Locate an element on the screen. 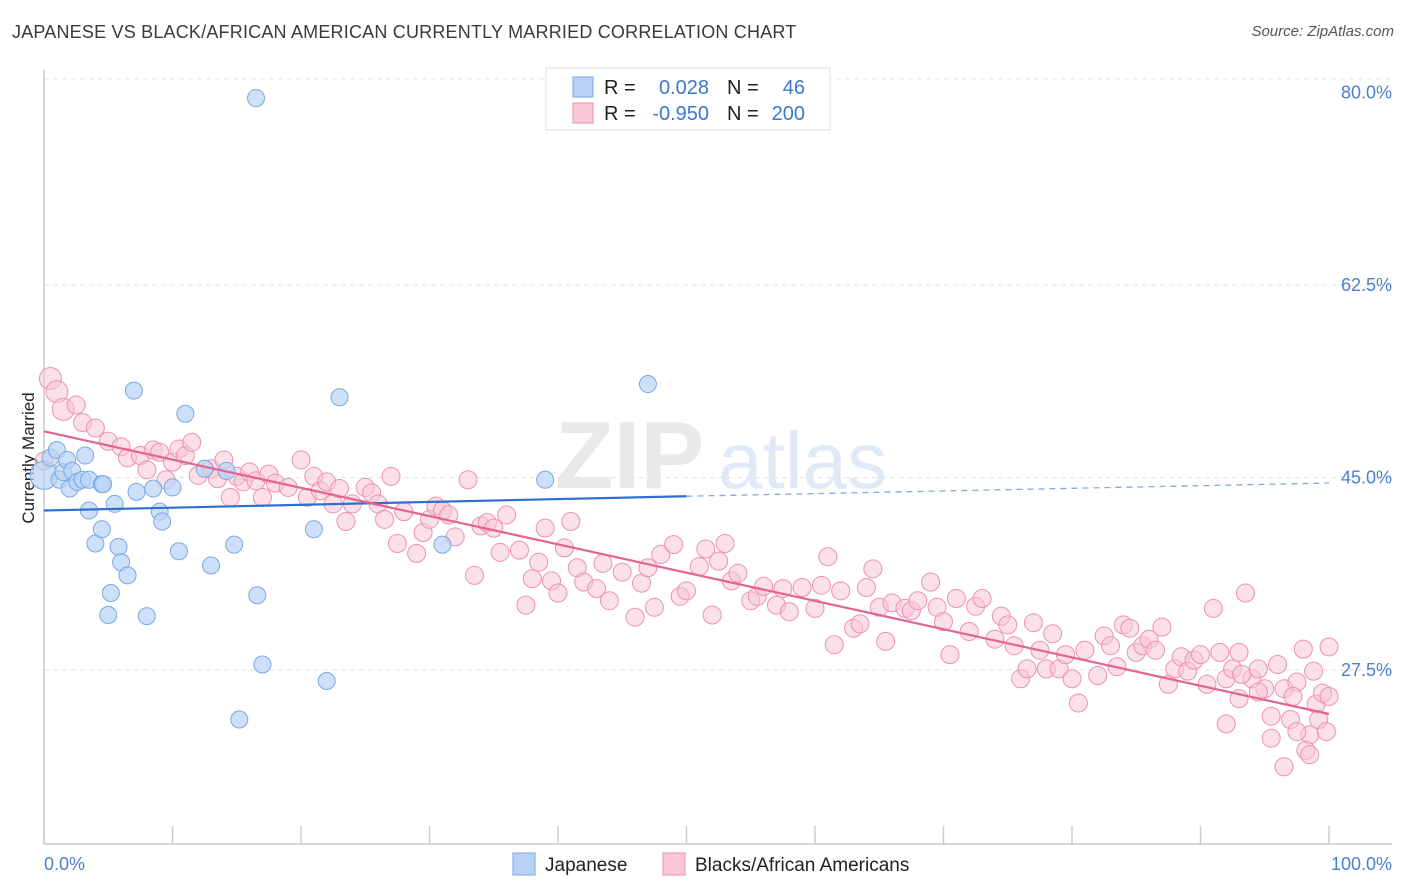 The width and height of the screenshot is (1406, 892). trend-line-japanese is located at coordinates (365, 503).